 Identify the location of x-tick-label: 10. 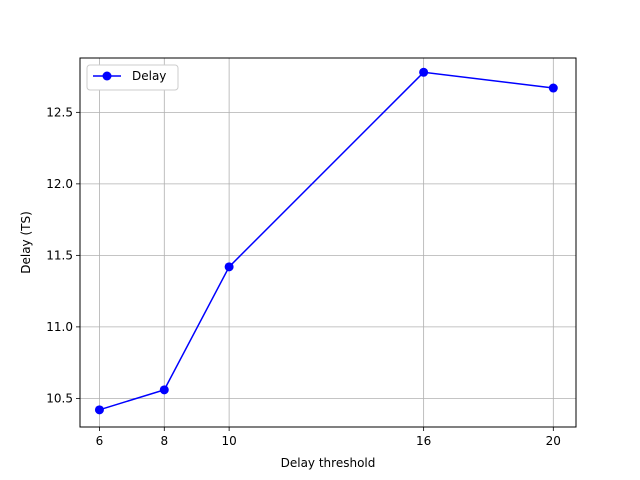
(228, 441).